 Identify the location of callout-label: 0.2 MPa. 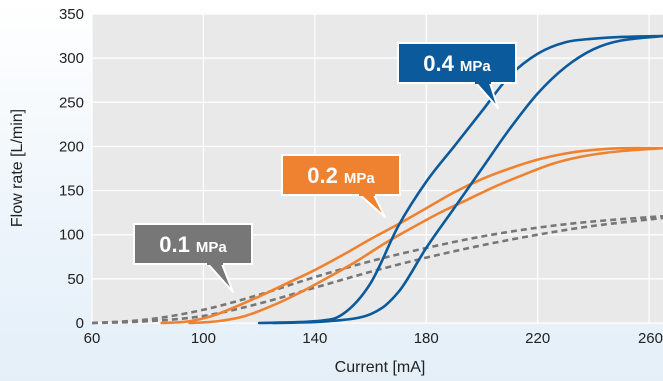
(341, 175).